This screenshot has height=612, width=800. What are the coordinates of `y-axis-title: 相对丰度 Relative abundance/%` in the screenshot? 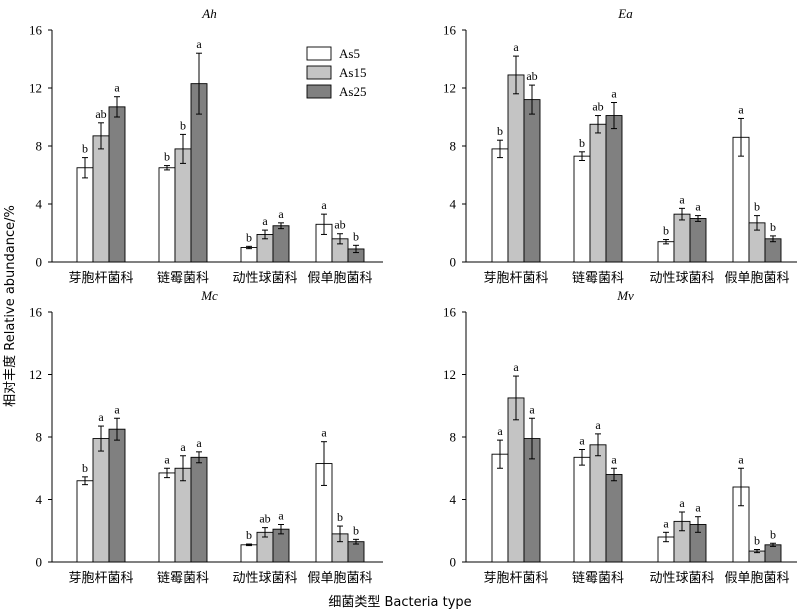 It's located at (10, 306).